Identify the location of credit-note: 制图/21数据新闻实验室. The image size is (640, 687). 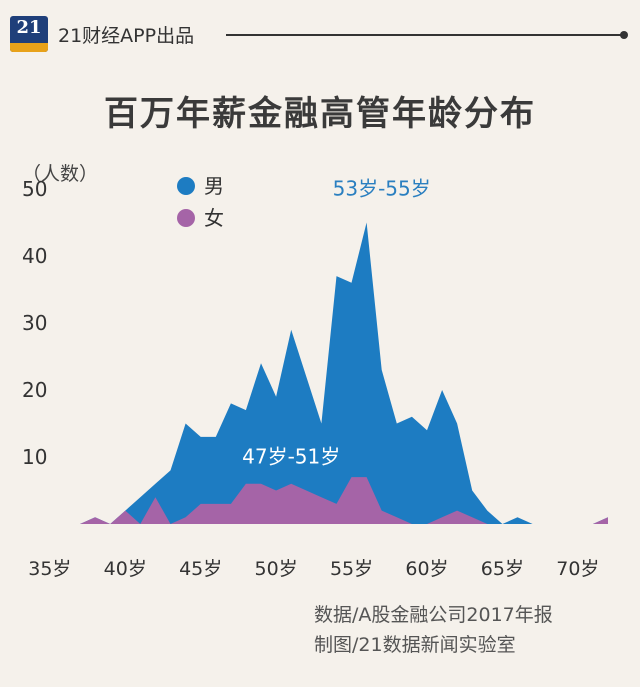
(415, 645).